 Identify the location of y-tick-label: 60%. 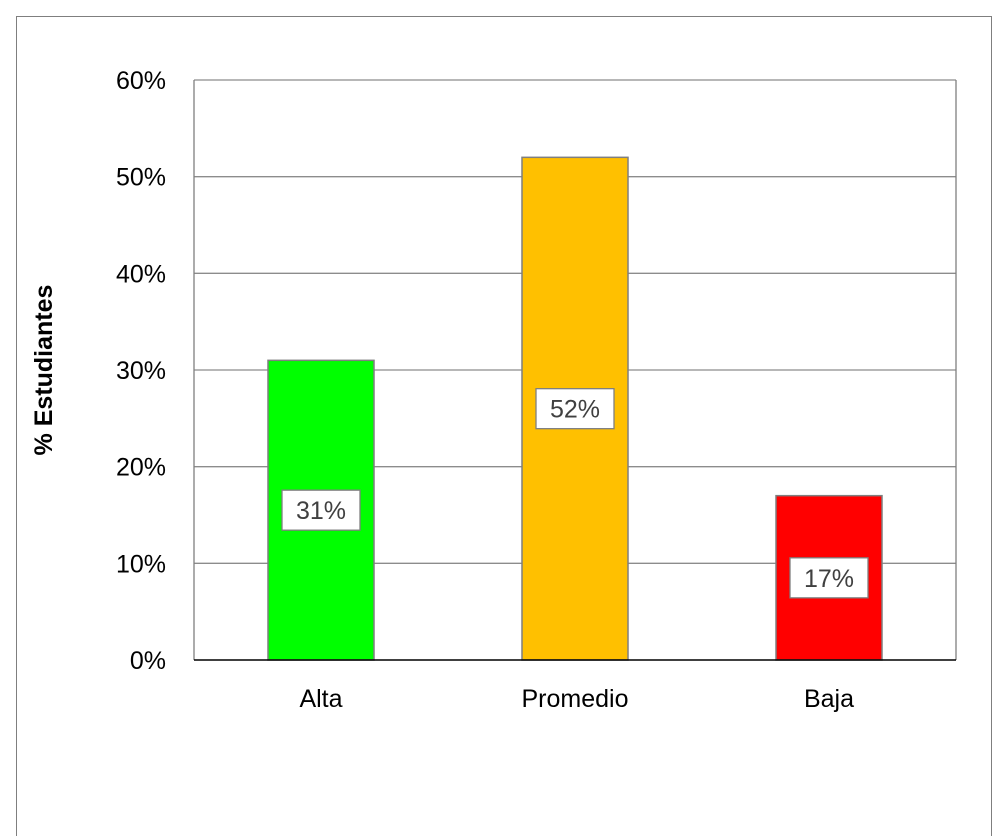
(141, 81).